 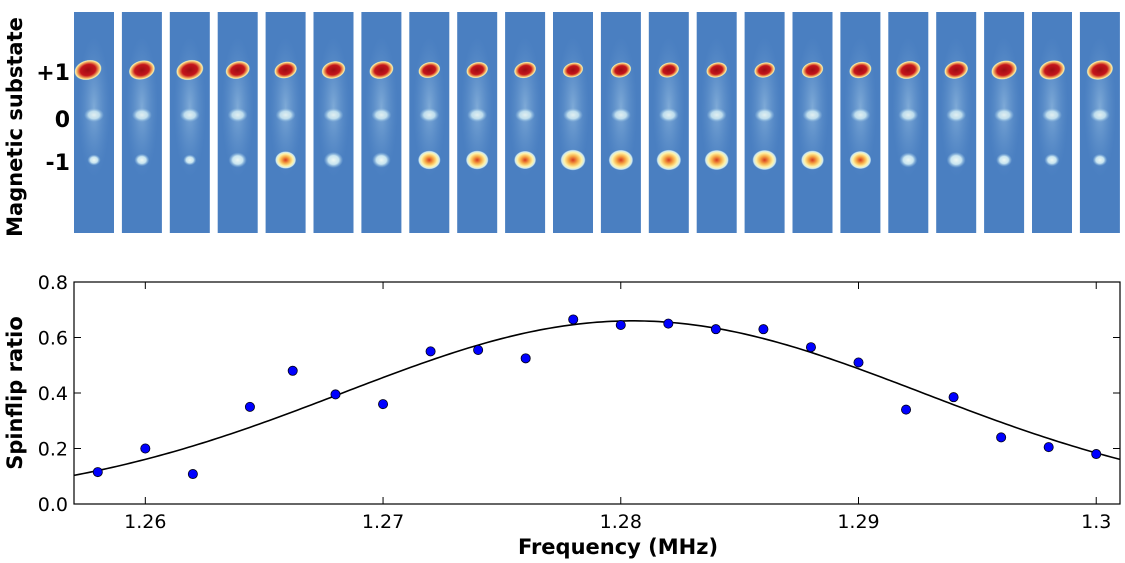 What do you see at coordinates (53, 73) in the screenshot?
I see `substate-label-plus1: +1` at bounding box center [53, 73].